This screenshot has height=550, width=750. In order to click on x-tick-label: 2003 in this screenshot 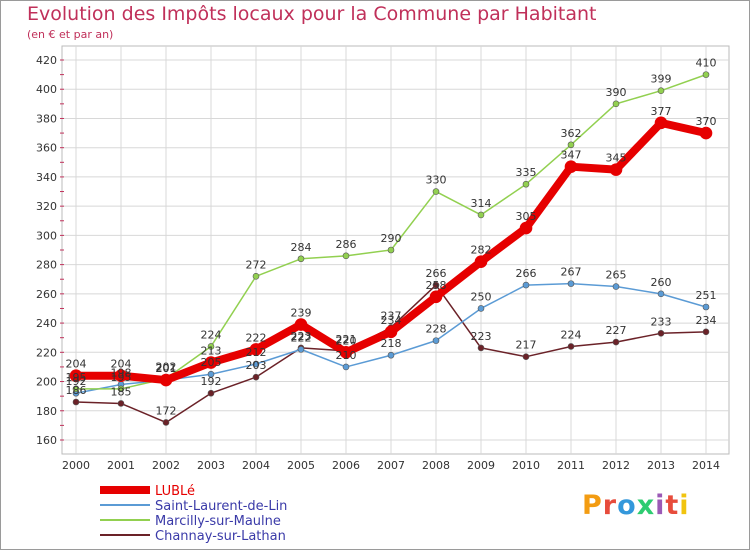, I will do `click(211, 465)`.